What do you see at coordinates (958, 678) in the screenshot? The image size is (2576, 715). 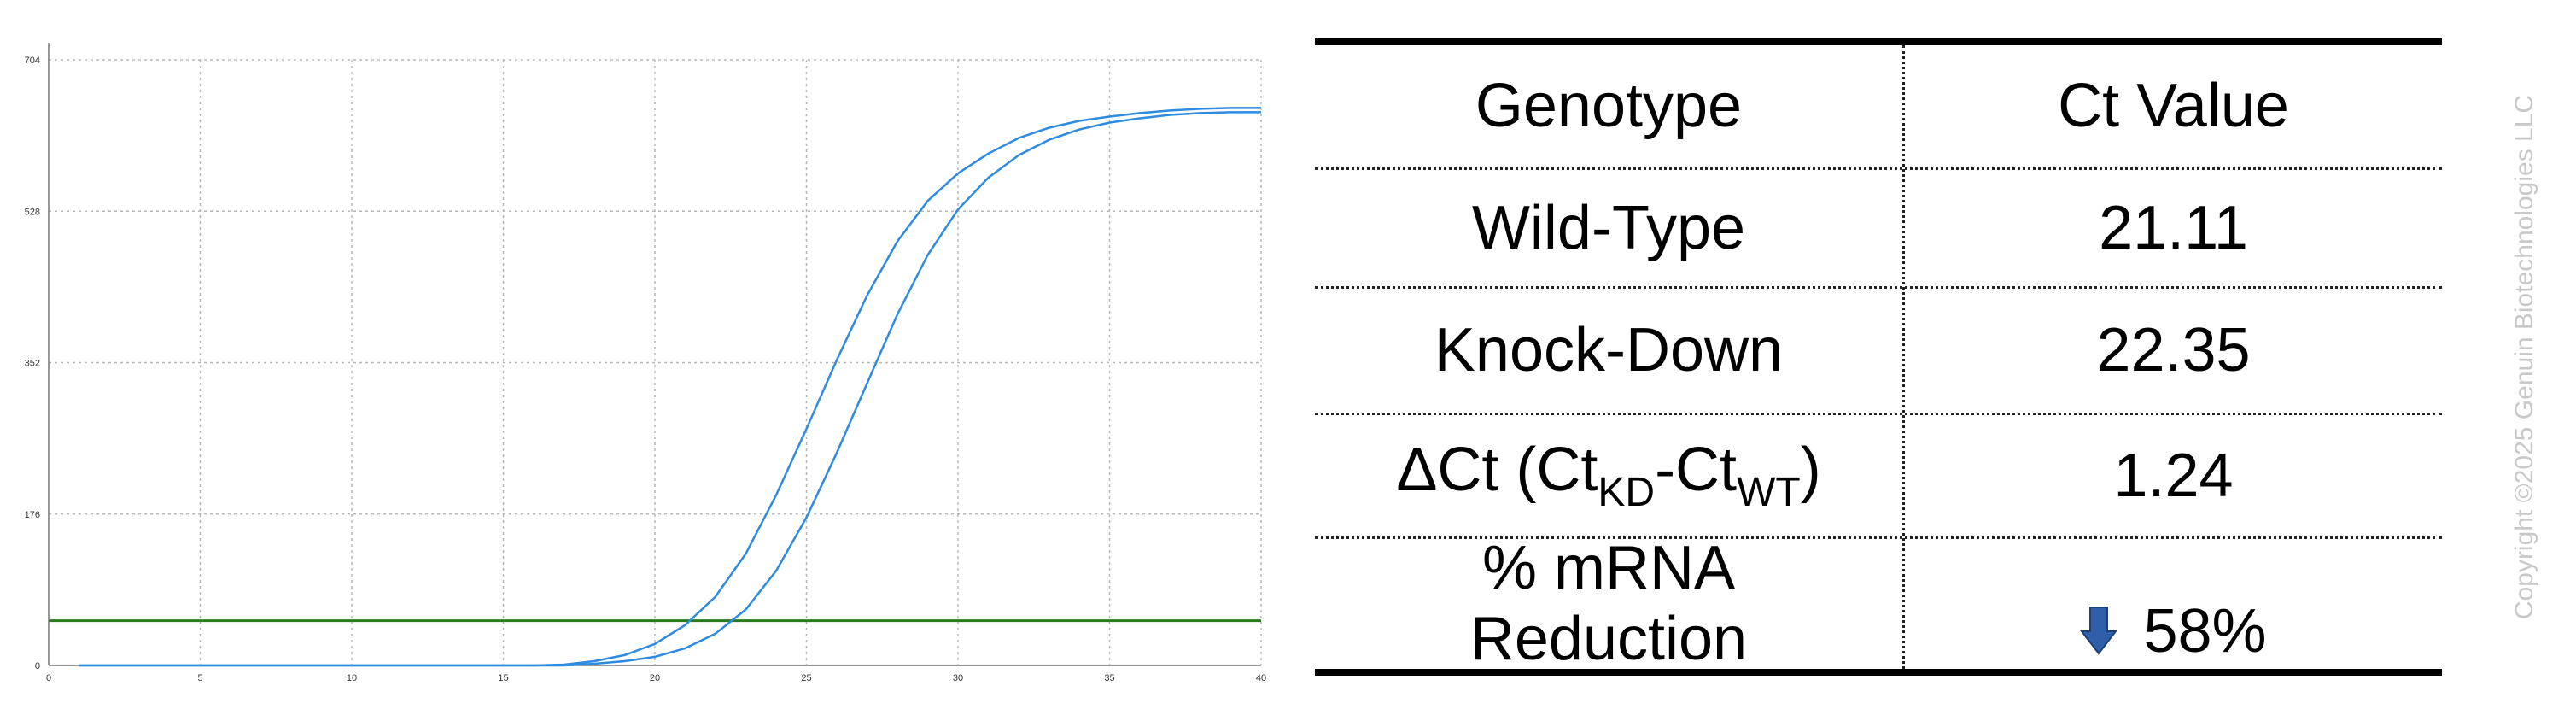 I see `x-tick-label: 30` at bounding box center [958, 678].